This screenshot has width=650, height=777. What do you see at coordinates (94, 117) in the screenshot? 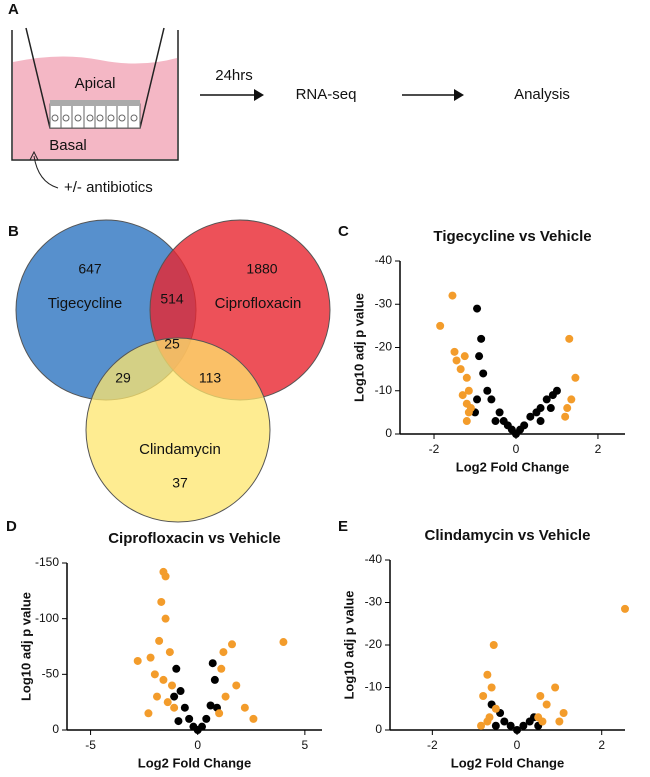
I see `cells` at bounding box center [94, 117].